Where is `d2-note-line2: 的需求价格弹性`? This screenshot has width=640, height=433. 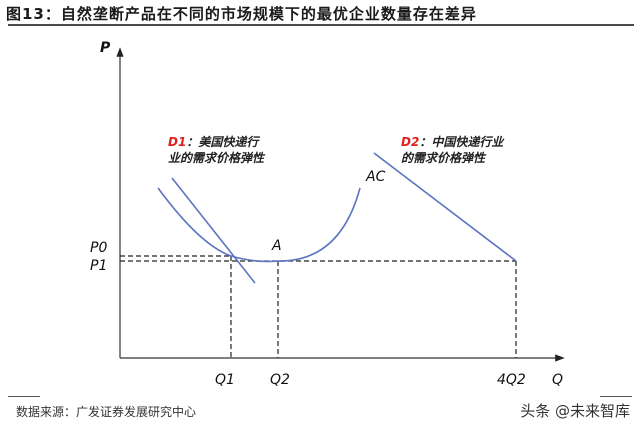
d2-note-line2: 的需求价格弹性 is located at coordinates (444, 158).